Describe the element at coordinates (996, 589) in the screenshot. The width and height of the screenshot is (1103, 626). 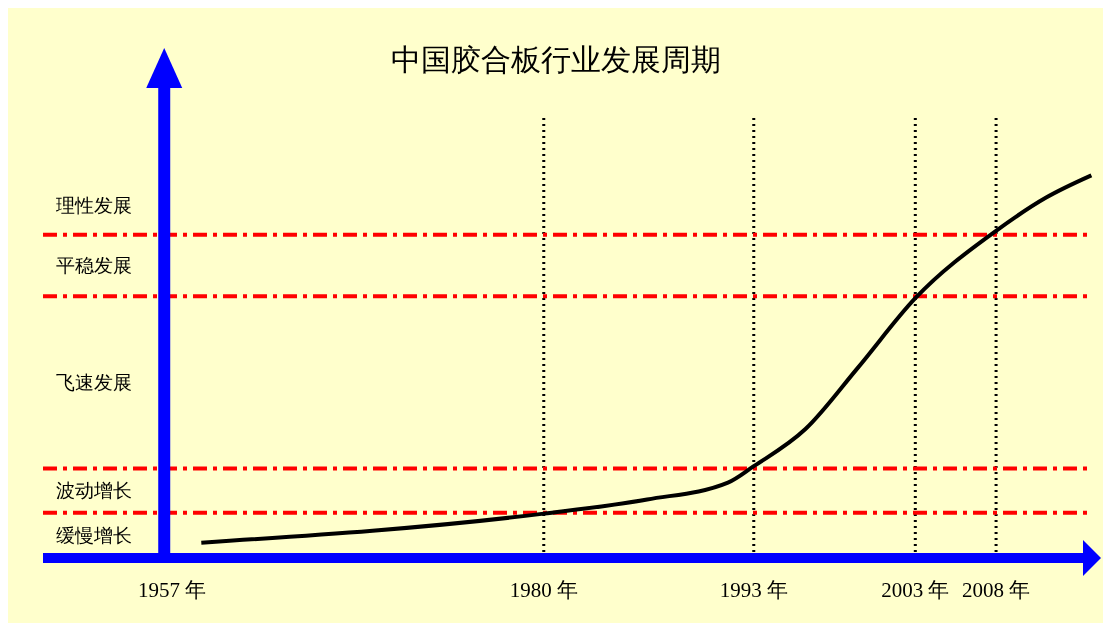
I see `x-tick-label: 2008 年` at that location.